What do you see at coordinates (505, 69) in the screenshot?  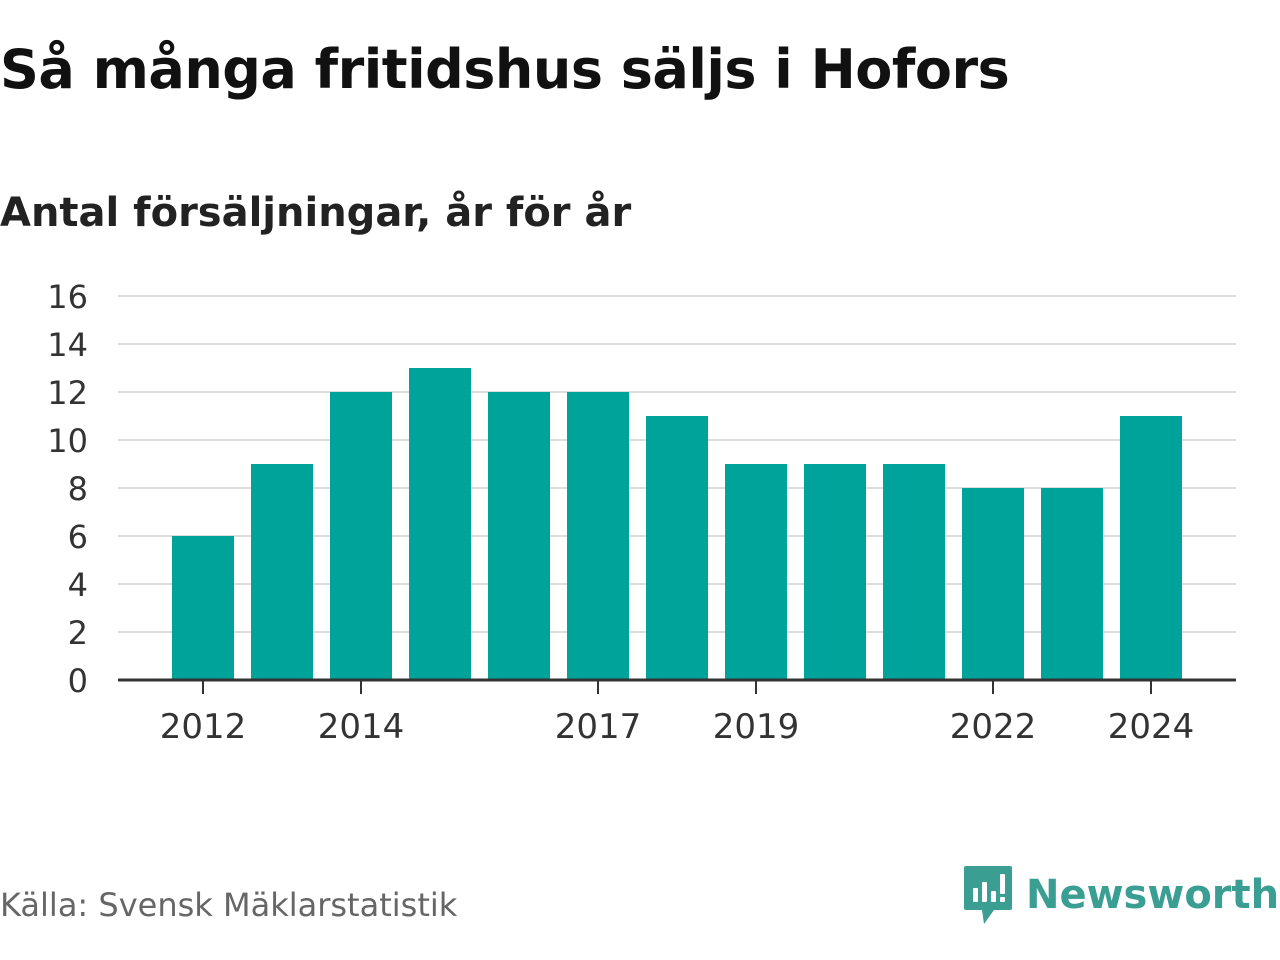 I see `chart-title: Så många fritidshus säljs i Hofors` at bounding box center [505, 69].